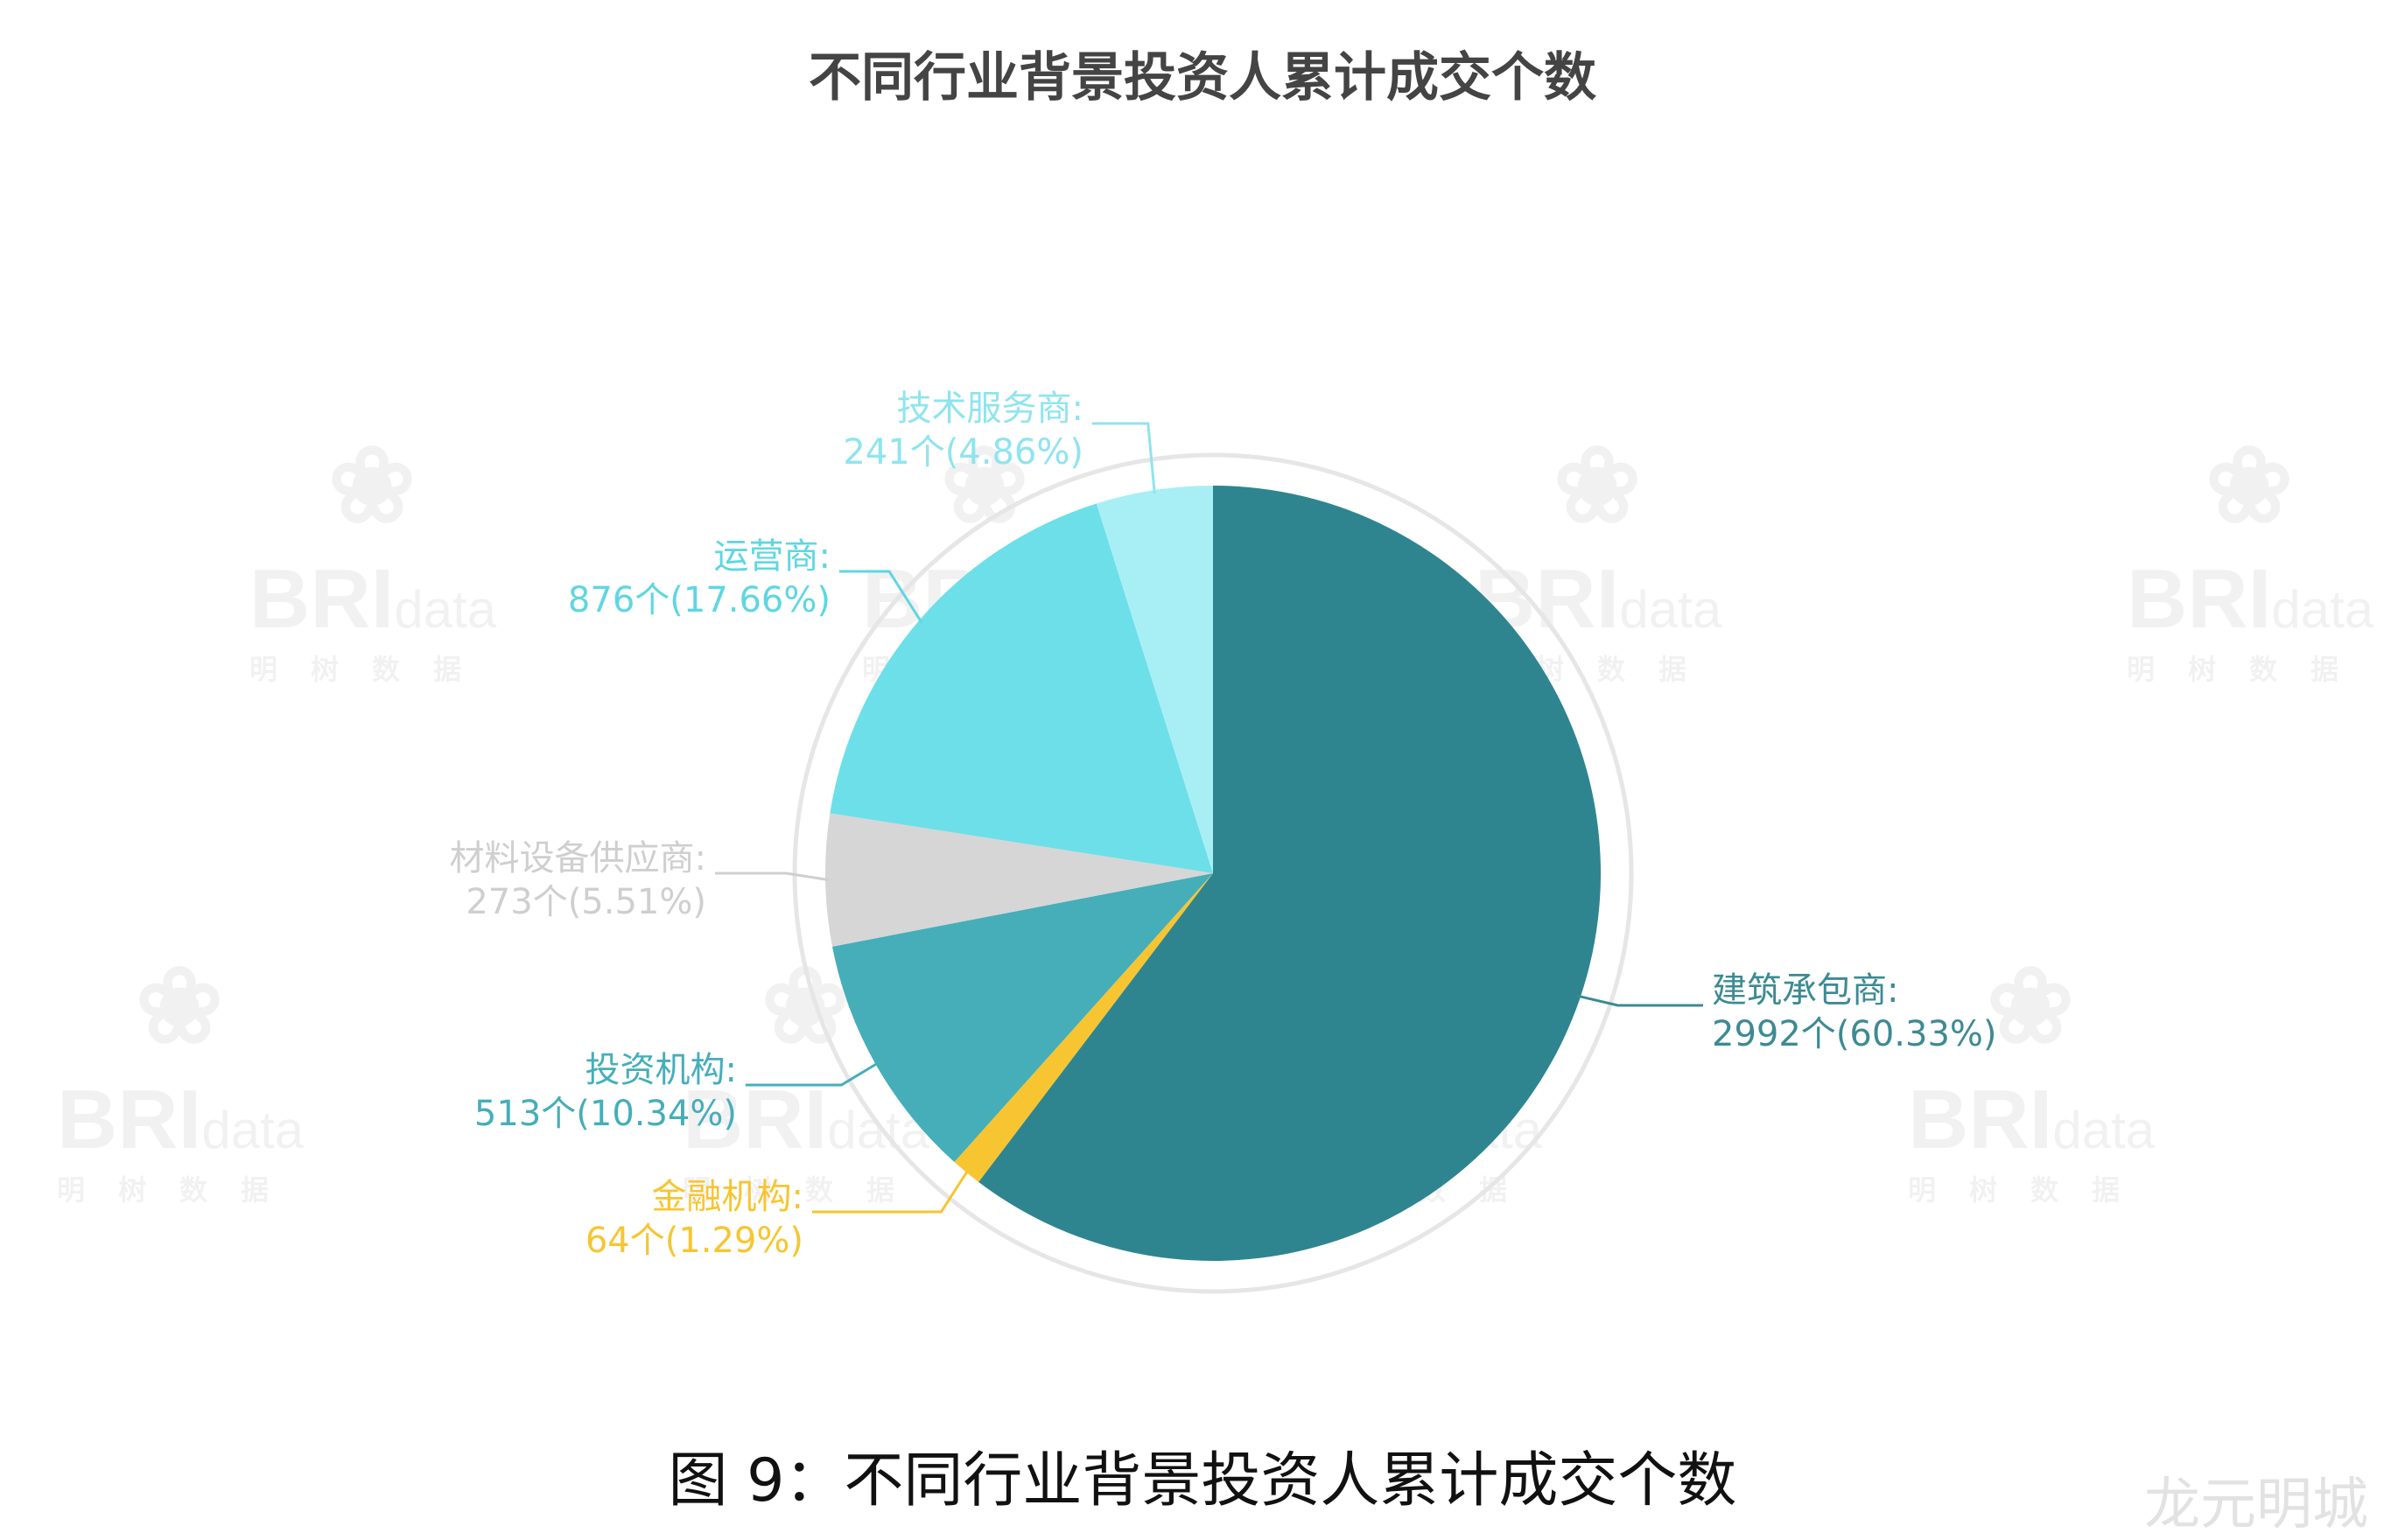 This screenshot has width=2405, height=1540. What do you see at coordinates (2256, 1505) in the screenshot?
I see `corner-watermark: 龙元明城` at bounding box center [2256, 1505].